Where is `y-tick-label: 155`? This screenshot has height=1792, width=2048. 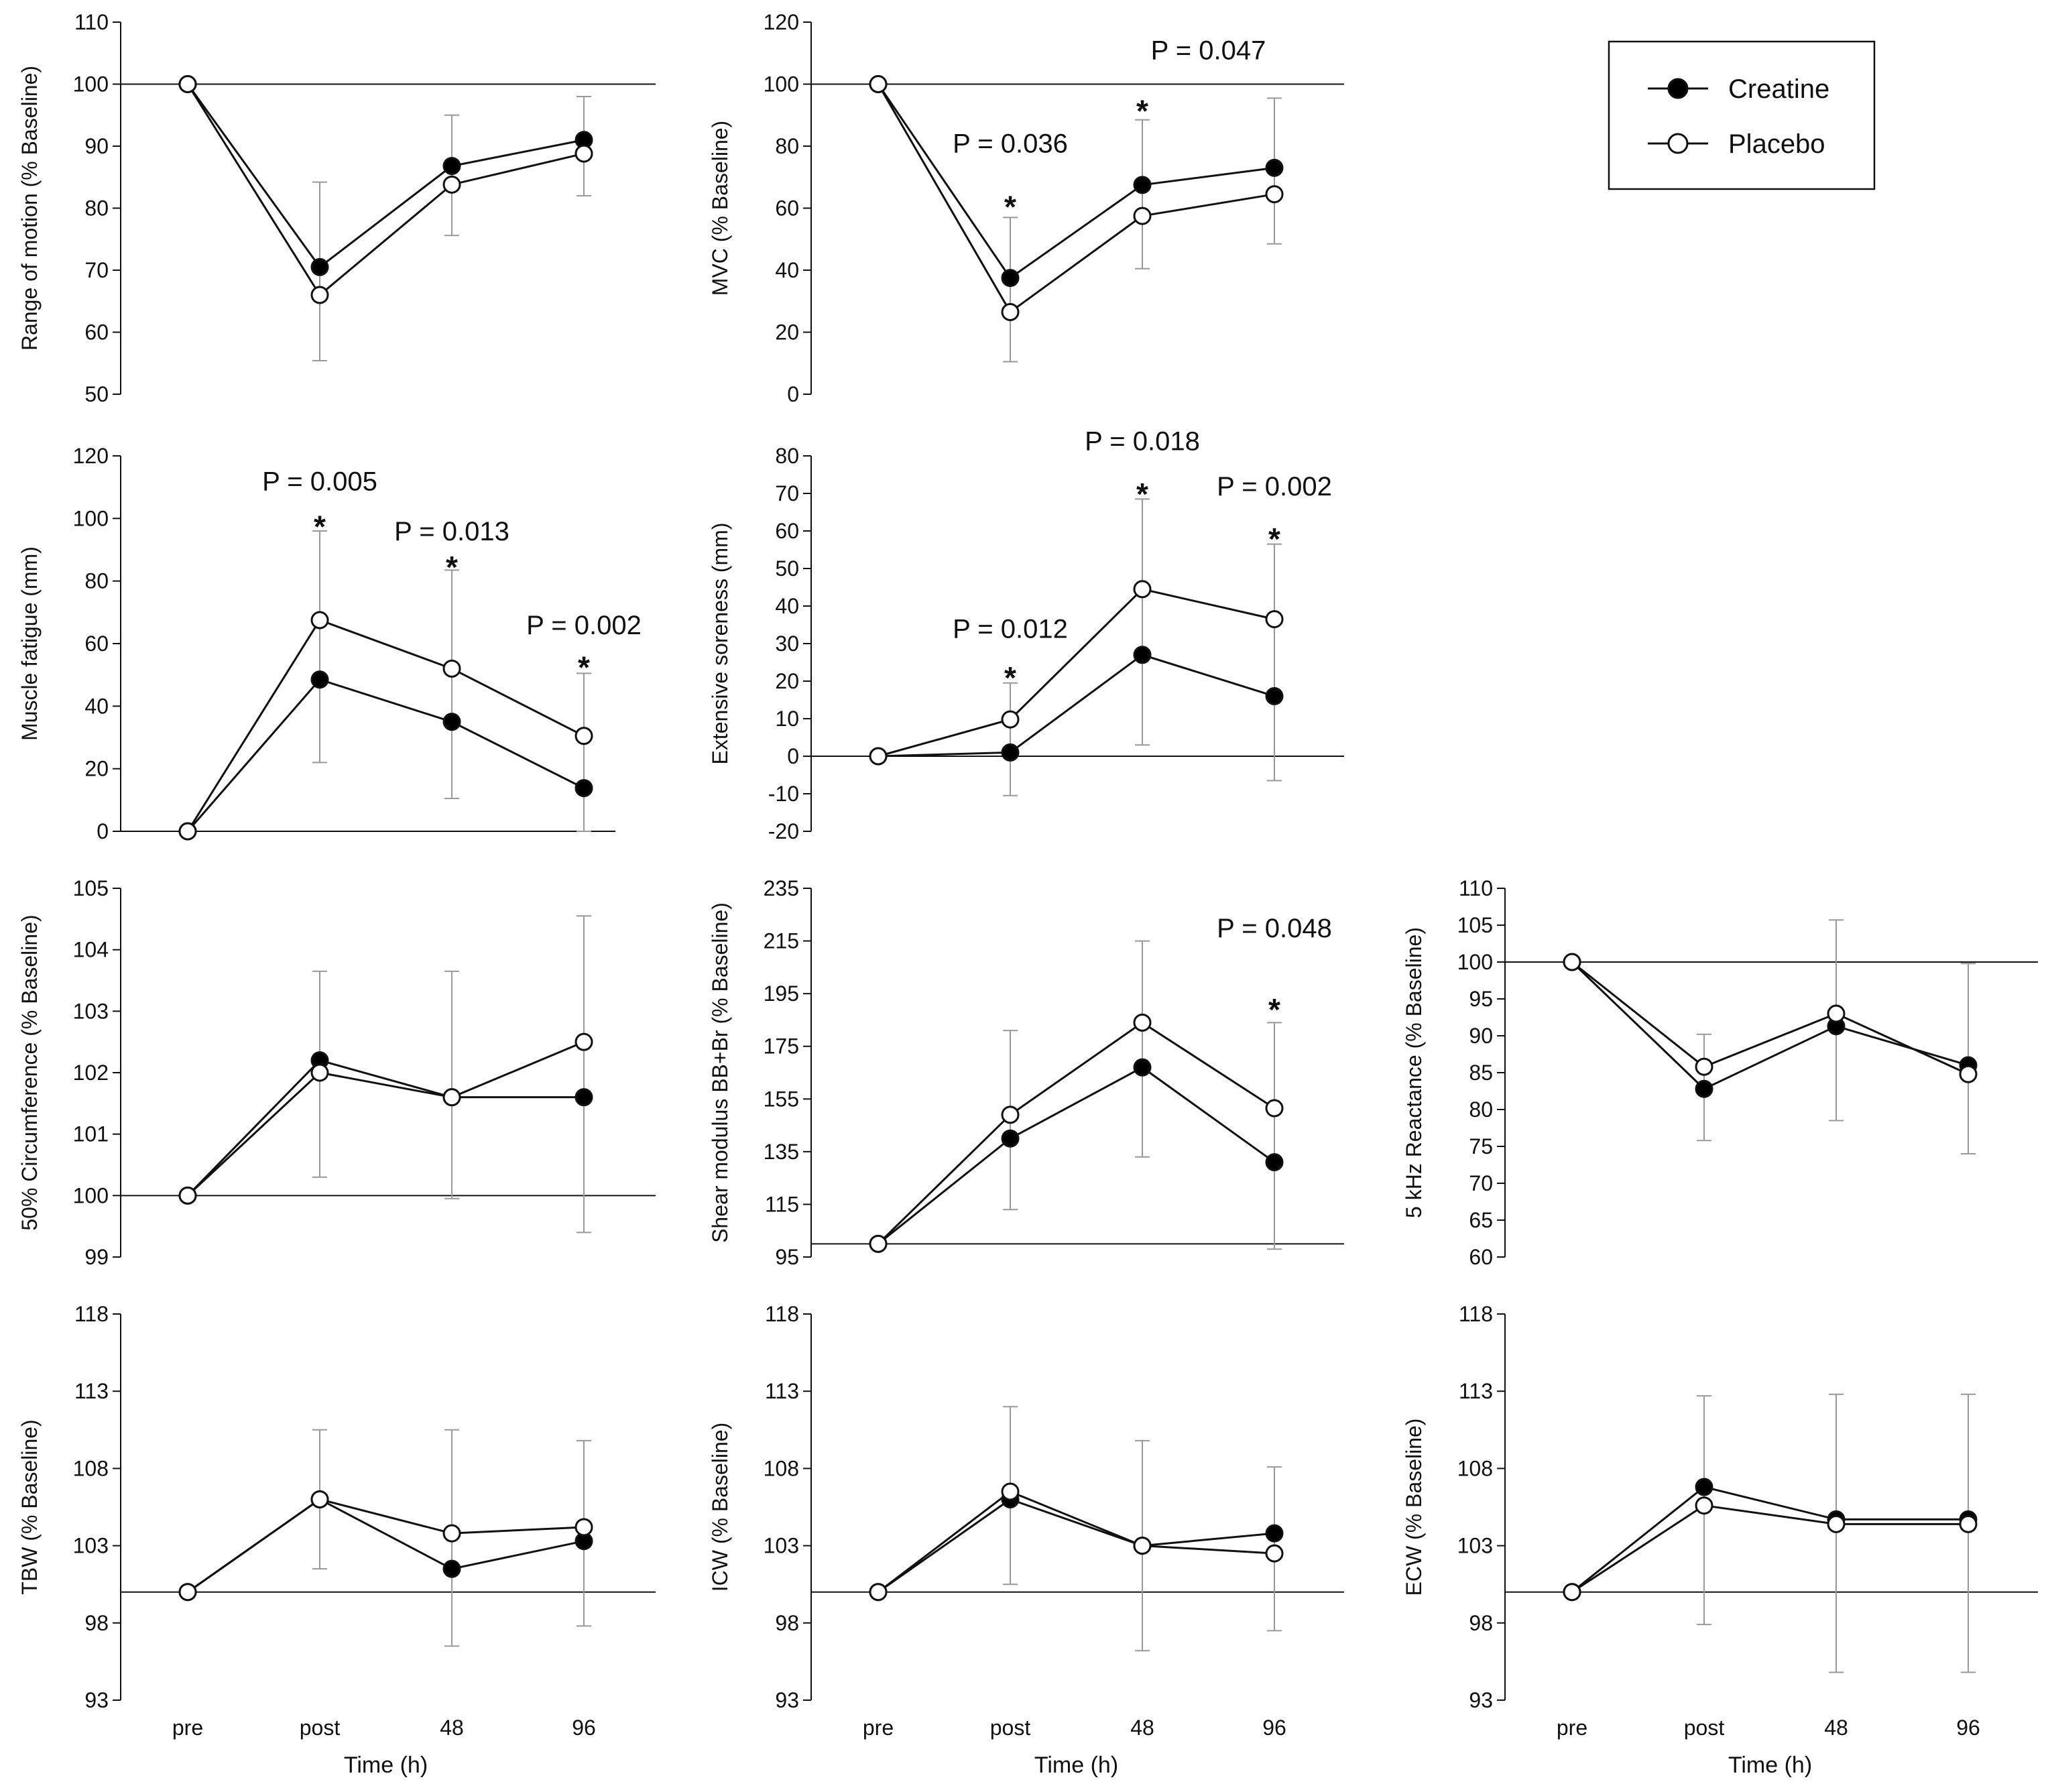
y-tick-label: 155 is located at coordinates (782, 1099).